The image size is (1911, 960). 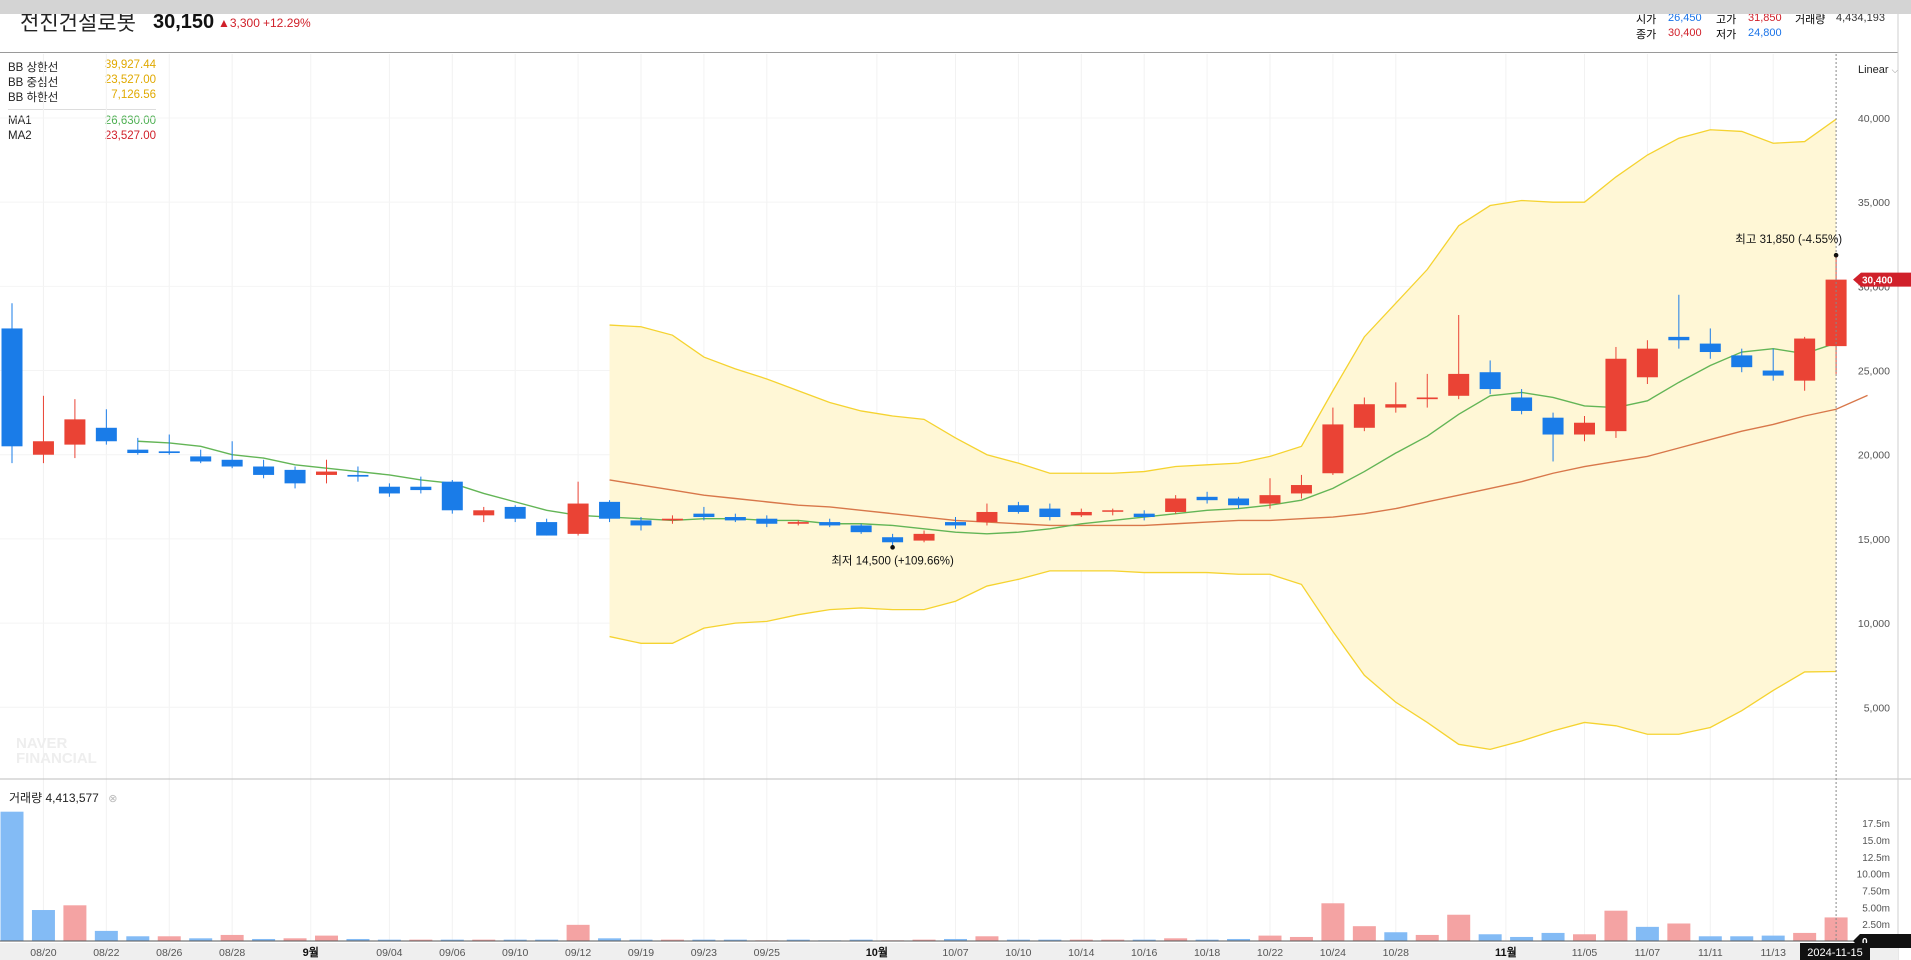 What do you see at coordinates (1873, 875) in the screenshot?
I see `volume-tick-label: 10.00m` at bounding box center [1873, 875].